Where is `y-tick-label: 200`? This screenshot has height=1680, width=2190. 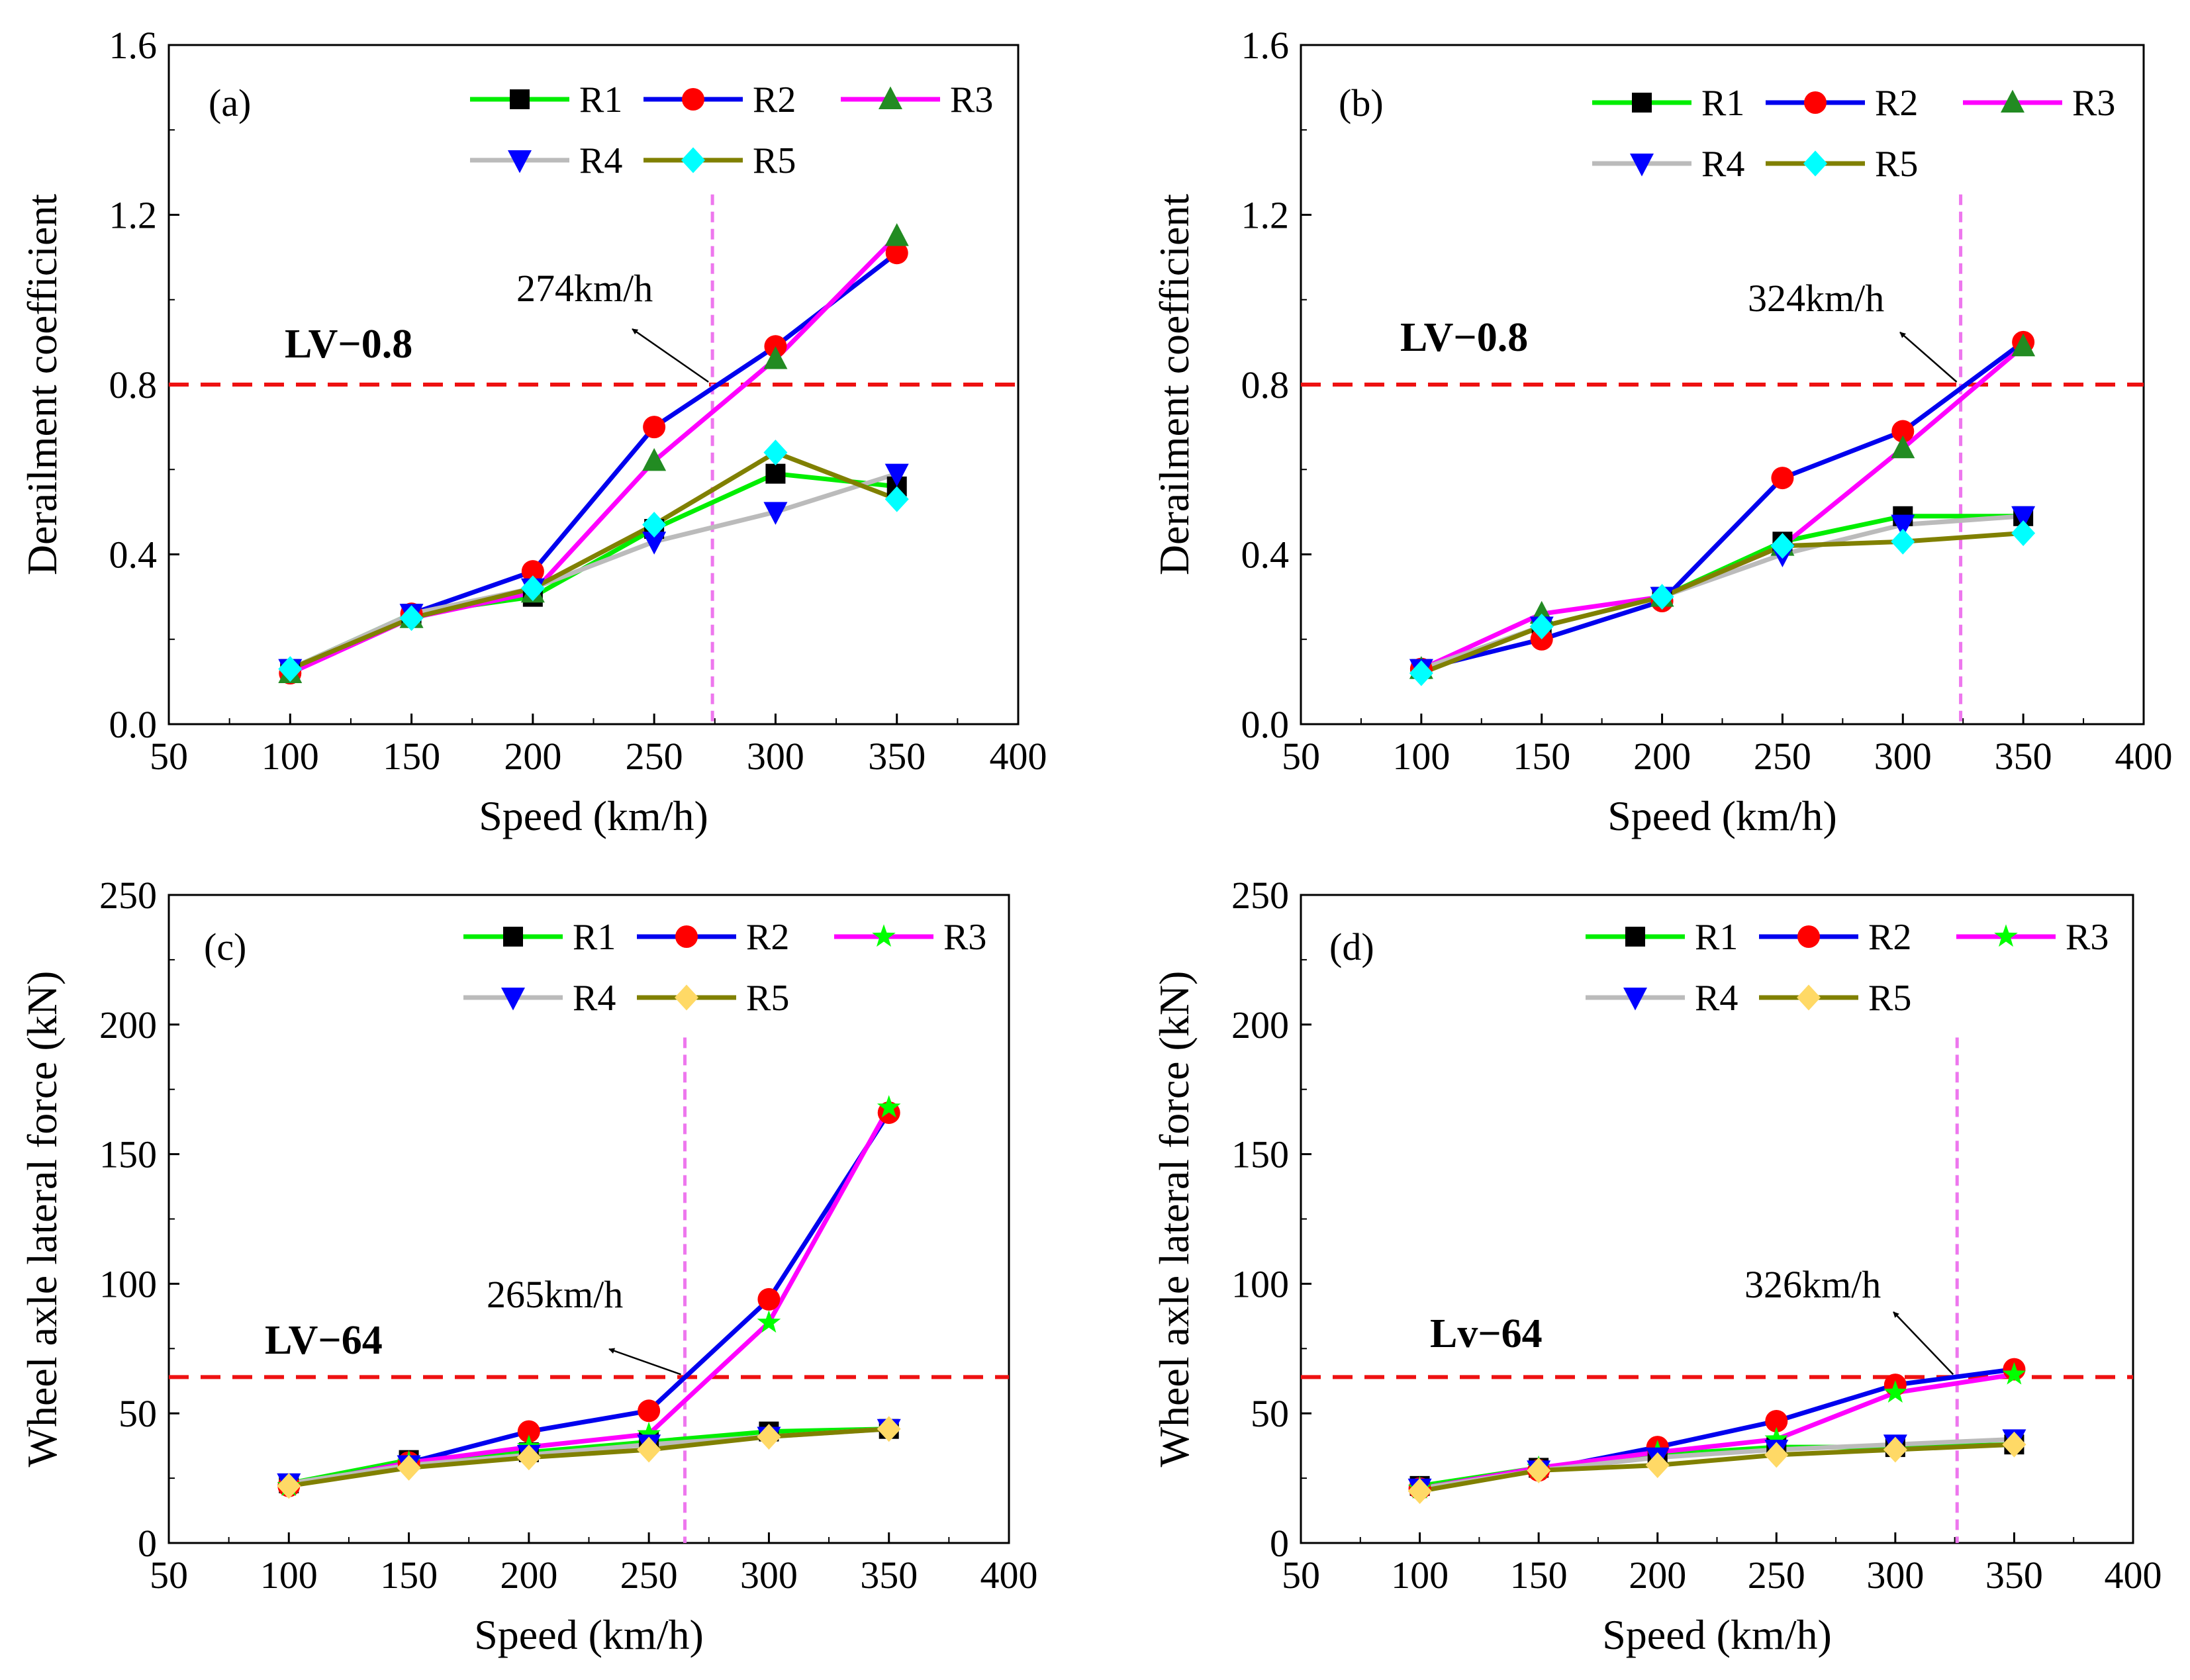
y-tick-label: 200 is located at coordinates (128, 1025).